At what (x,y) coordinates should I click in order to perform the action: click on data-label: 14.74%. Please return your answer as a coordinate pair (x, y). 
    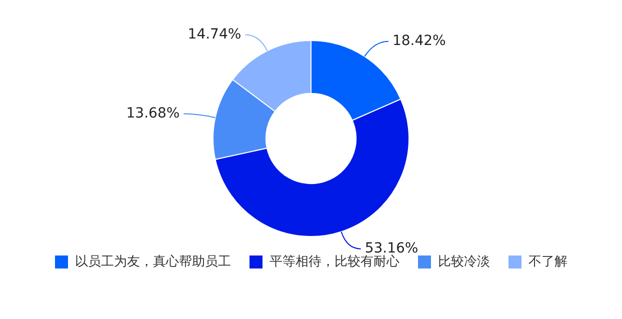
    Looking at the image, I should click on (215, 34).